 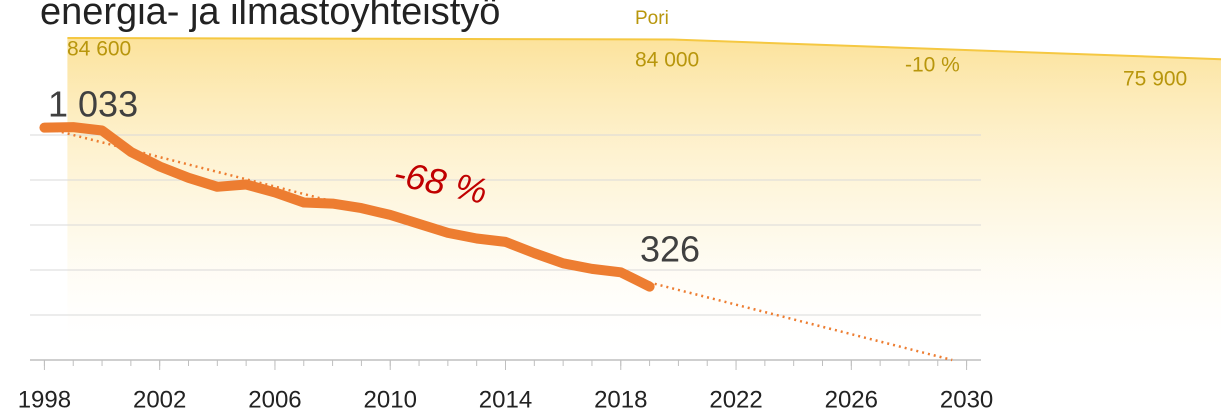 I want to click on annotation: -10 %, so click(x=932, y=65).